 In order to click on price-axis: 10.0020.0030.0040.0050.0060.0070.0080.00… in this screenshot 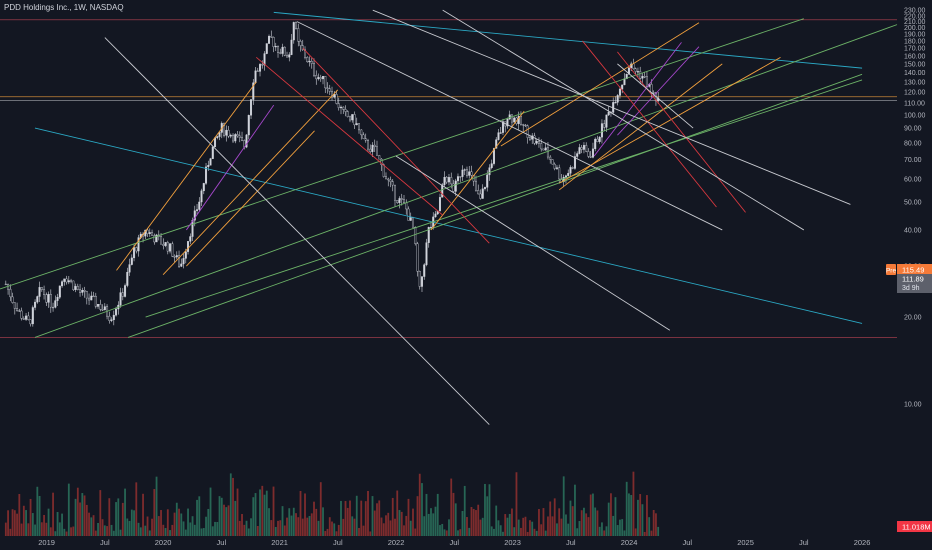, I will do `click(915, 208)`.